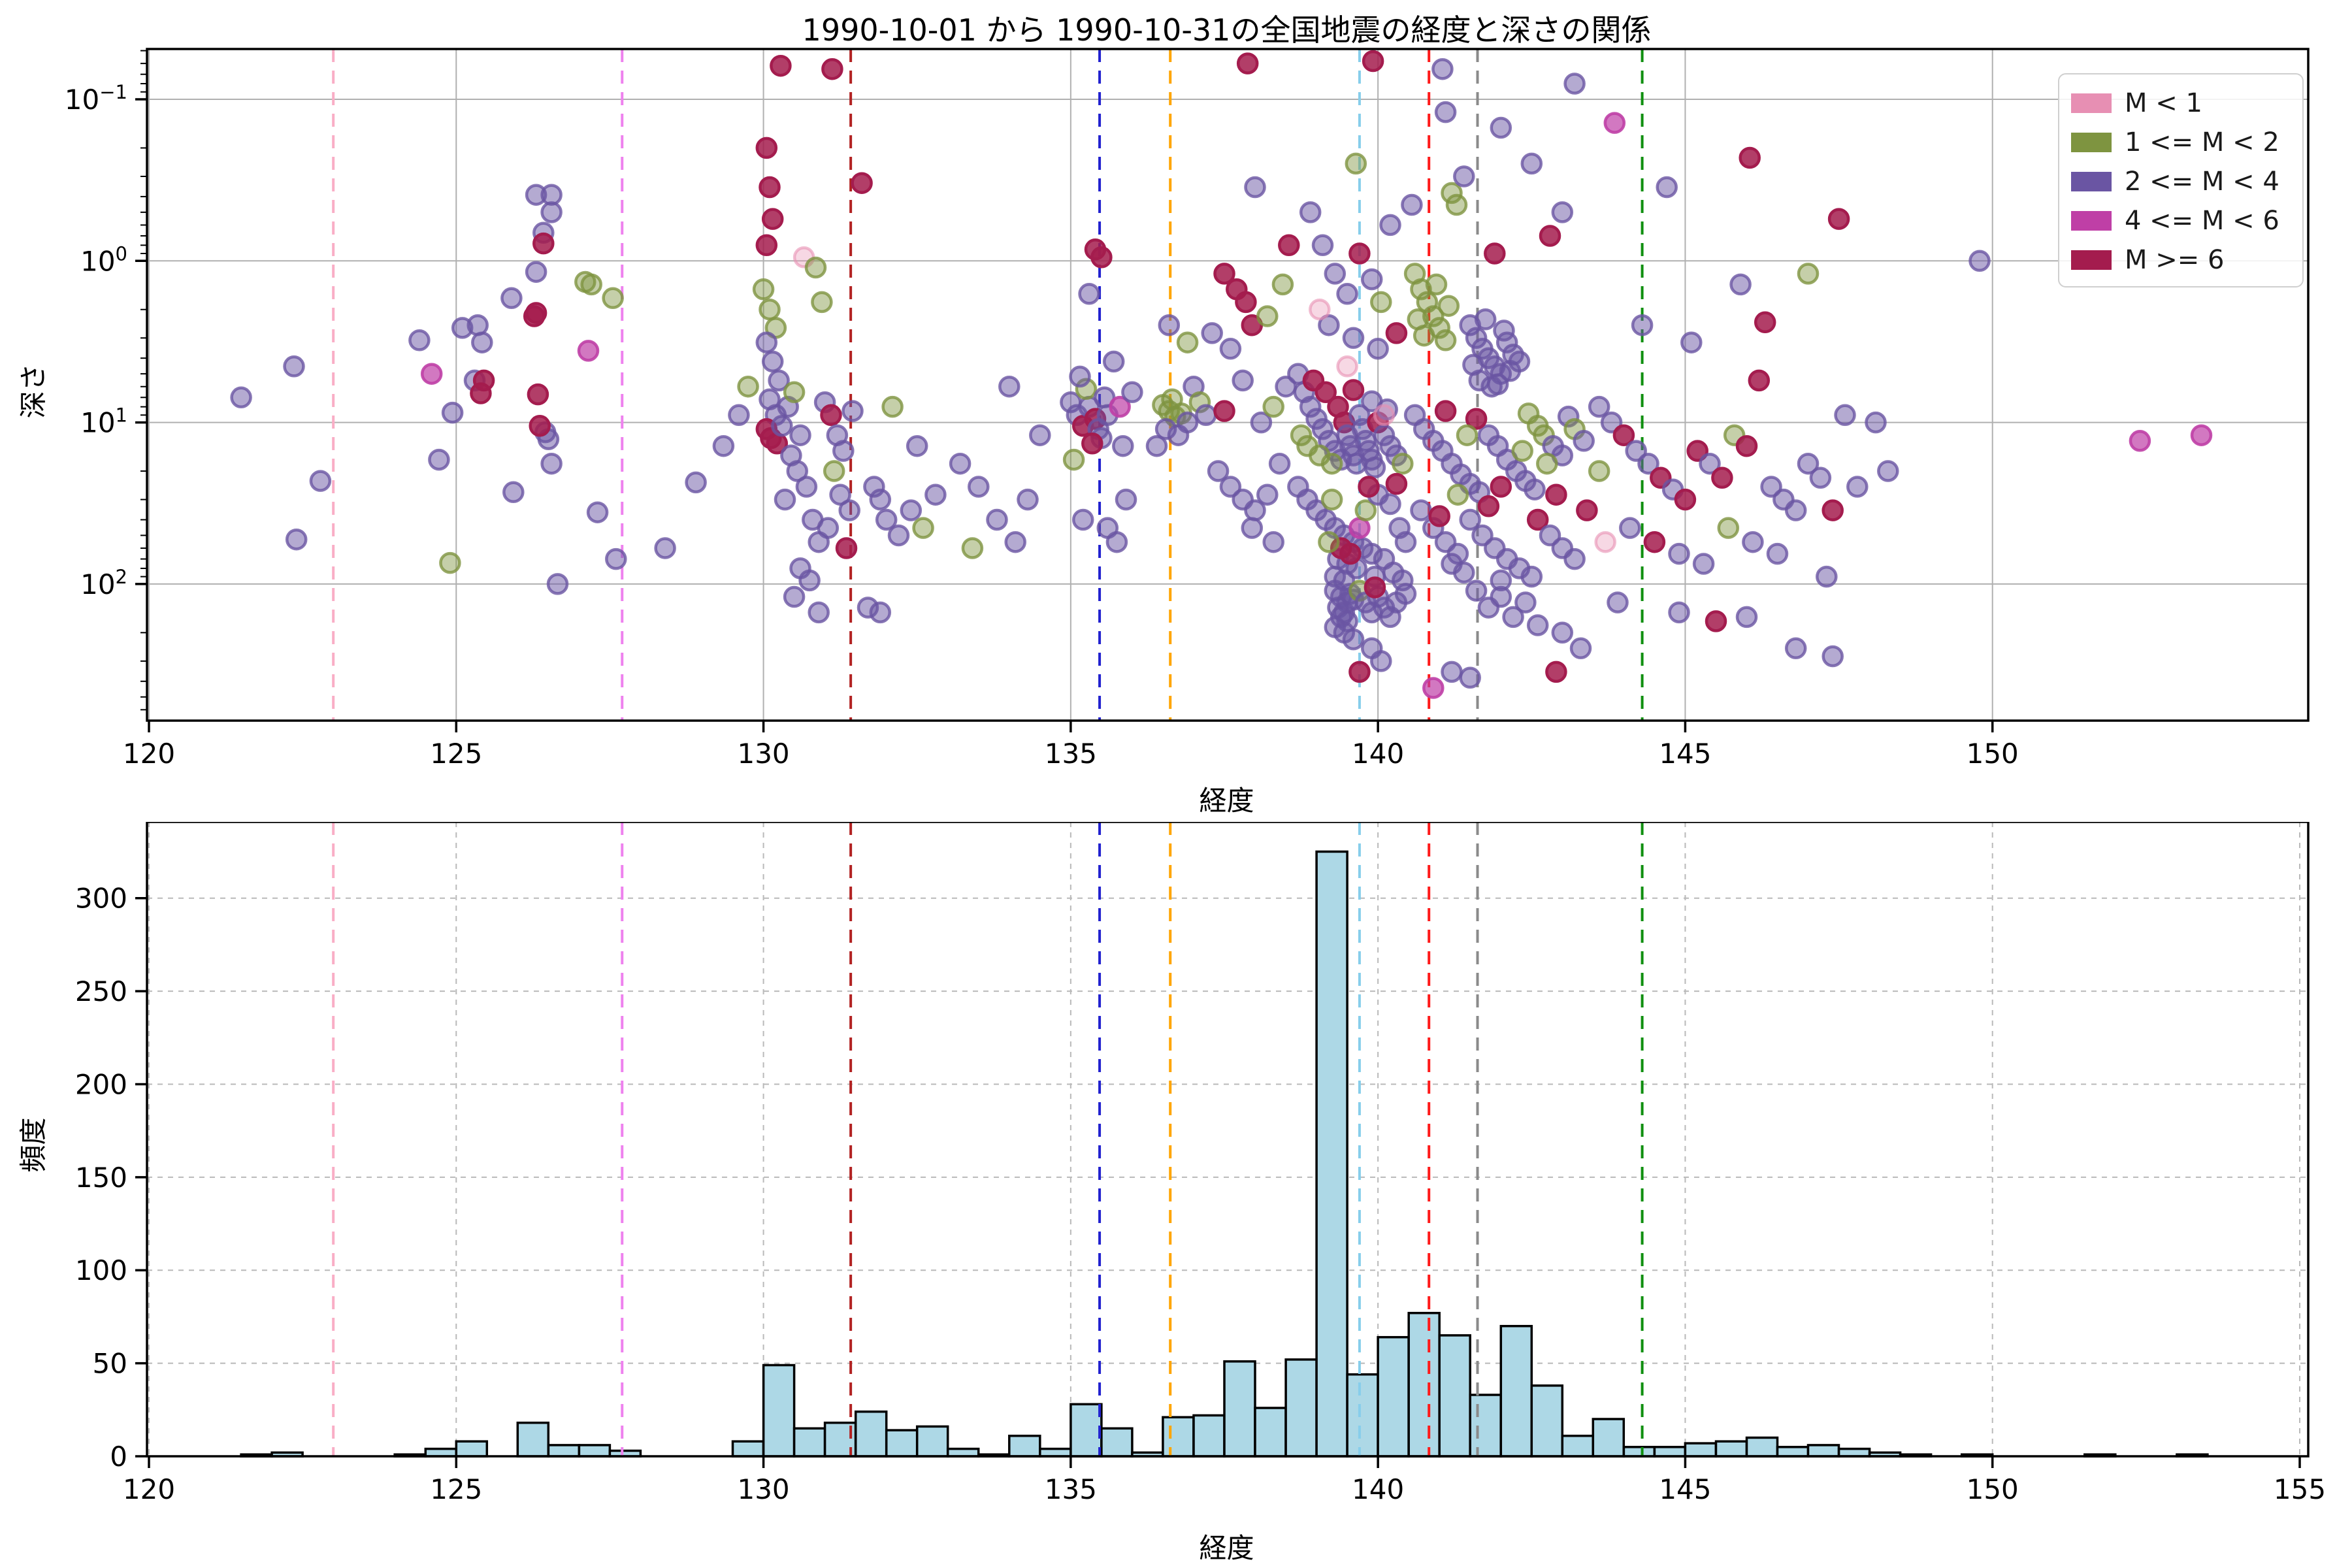 Image resolution: width=2352 pixels, height=1568 pixels. What do you see at coordinates (2180, 220) in the screenshot?
I see `legend-item: 4 <= M < 6` at bounding box center [2180, 220].